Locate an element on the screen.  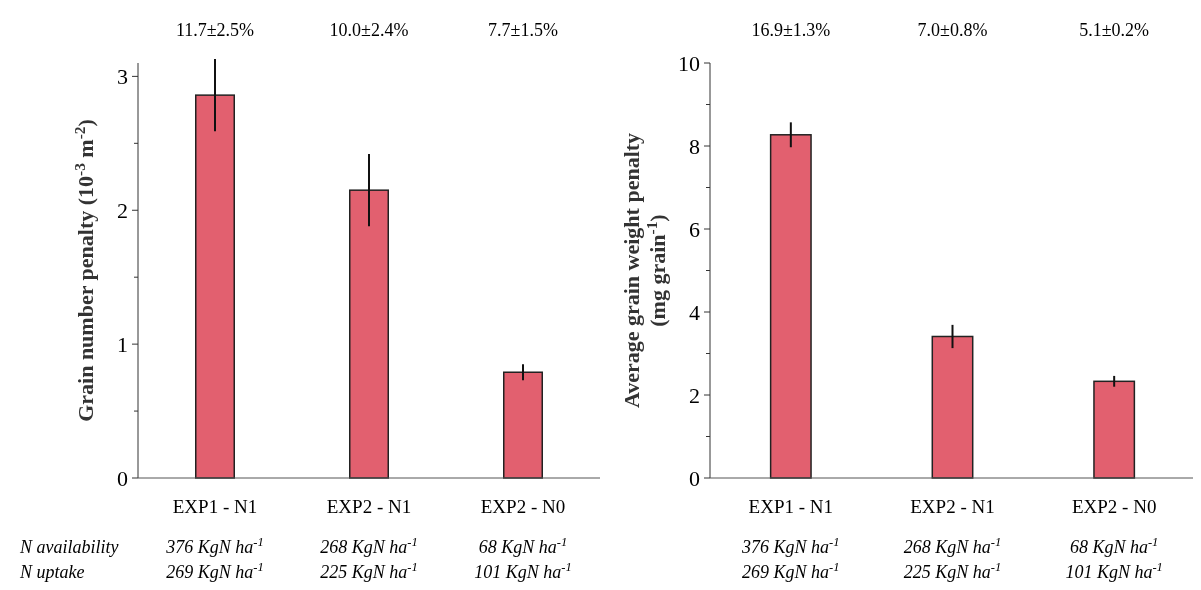
y-tick-label: 4 is located at coordinates (694, 312).